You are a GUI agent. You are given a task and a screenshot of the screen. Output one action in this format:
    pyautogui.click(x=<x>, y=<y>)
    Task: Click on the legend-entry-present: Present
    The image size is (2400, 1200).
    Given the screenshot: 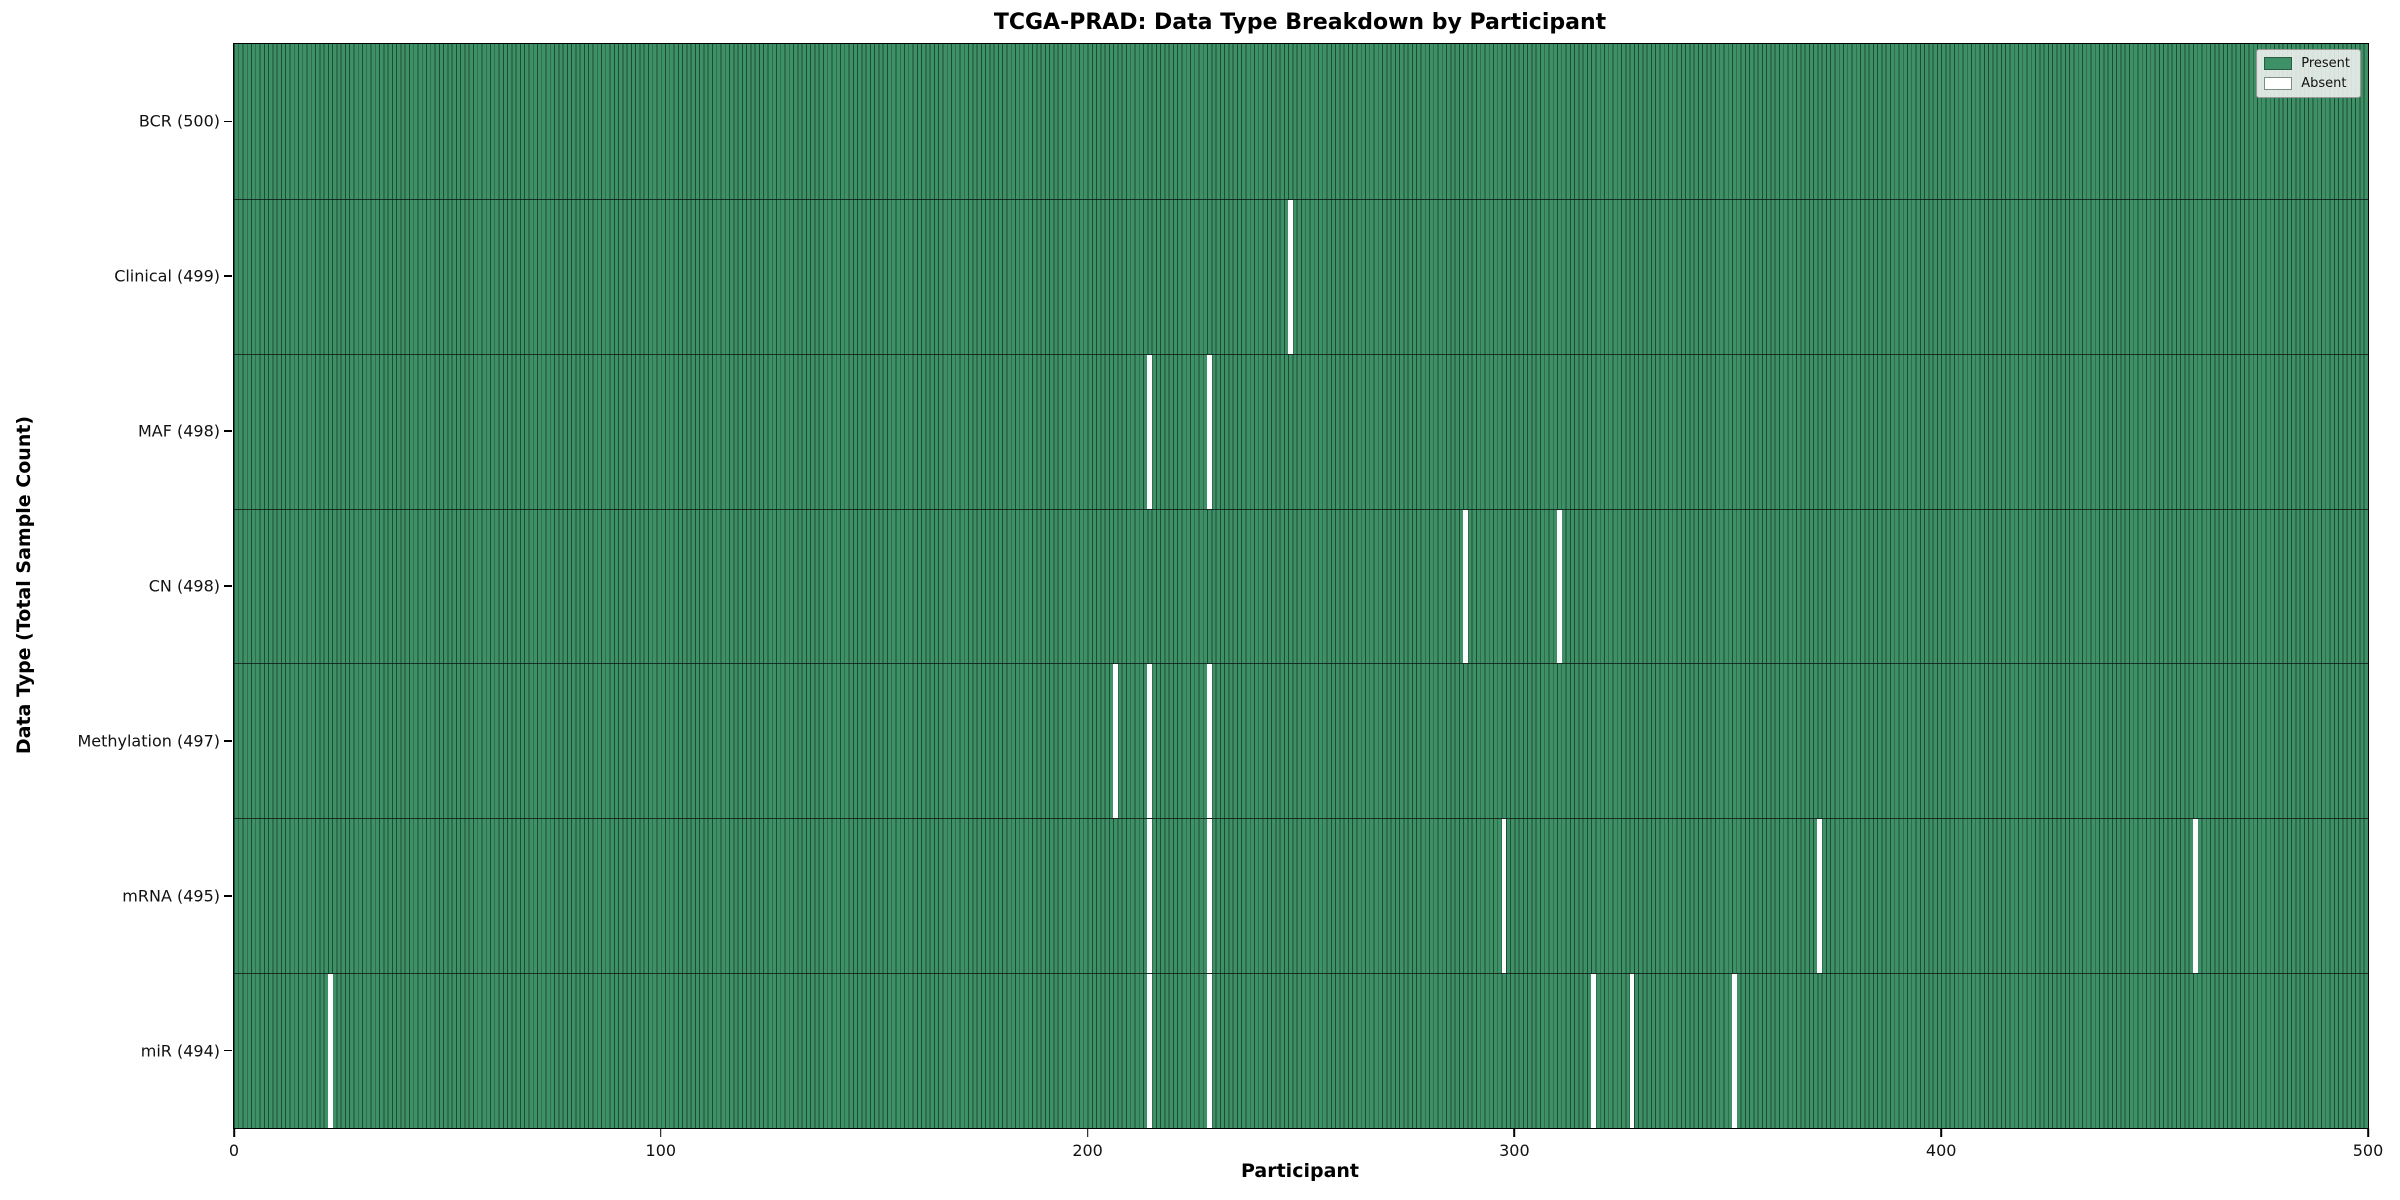 What is the action you would take?
    pyautogui.click(x=2307, y=63)
    